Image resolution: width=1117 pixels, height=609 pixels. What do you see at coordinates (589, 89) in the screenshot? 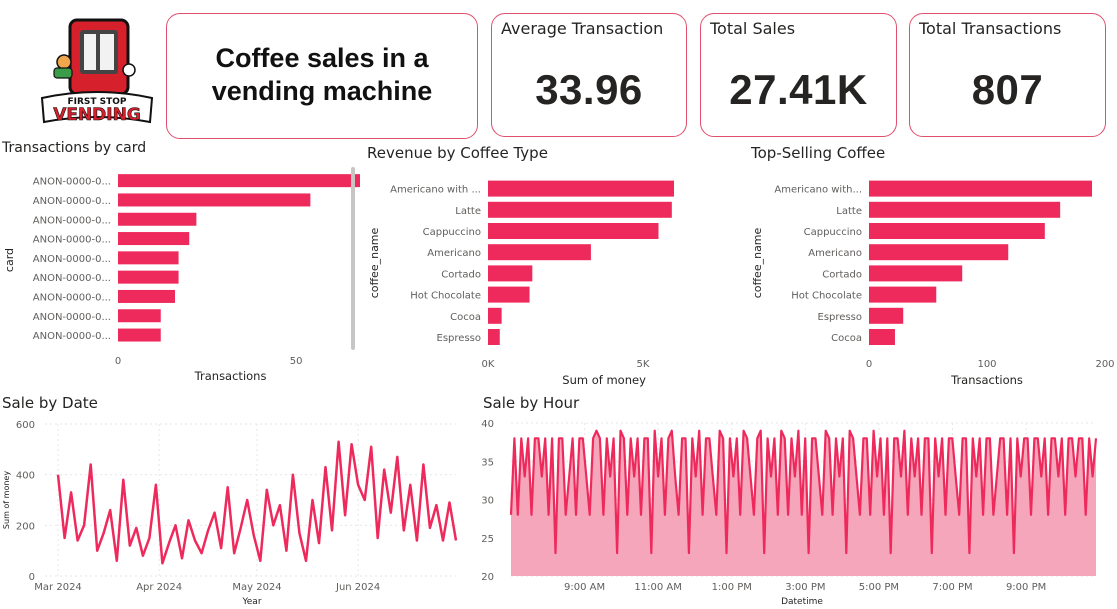
I see `kpi-value: 33.96` at bounding box center [589, 89].